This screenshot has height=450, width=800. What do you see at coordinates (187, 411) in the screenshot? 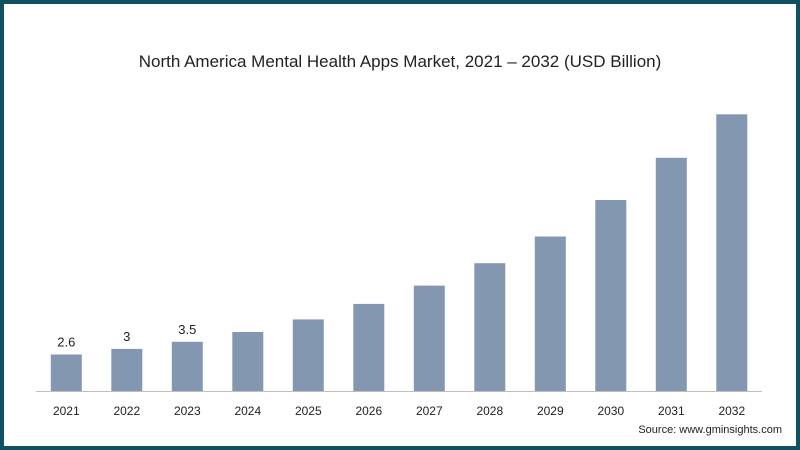
I see `x-tick-label: 2023` at bounding box center [187, 411].